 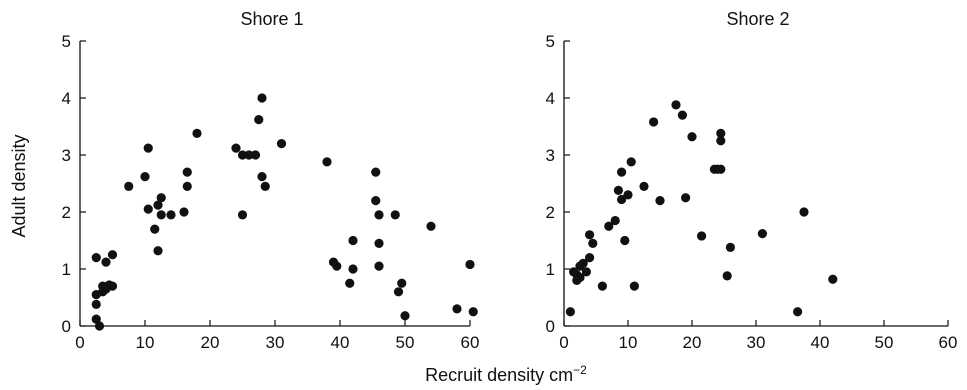 I want to click on panel-title: Shore 1, so click(x=271, y=19).